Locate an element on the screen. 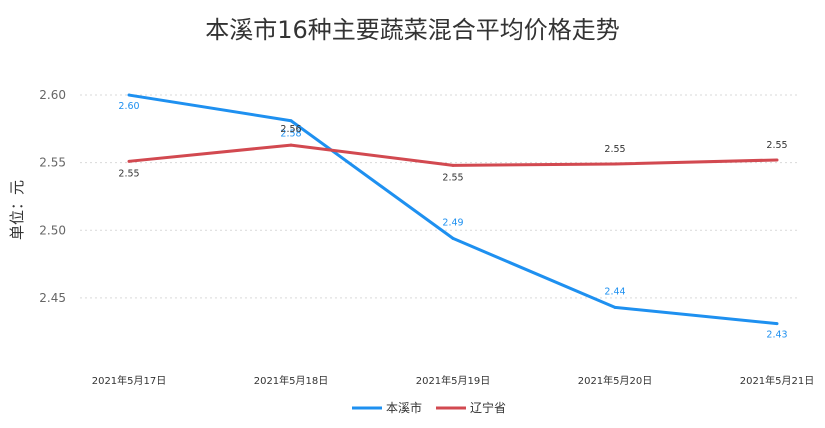  y-tick-label: 2.45 is located at coordinates (52, 298).